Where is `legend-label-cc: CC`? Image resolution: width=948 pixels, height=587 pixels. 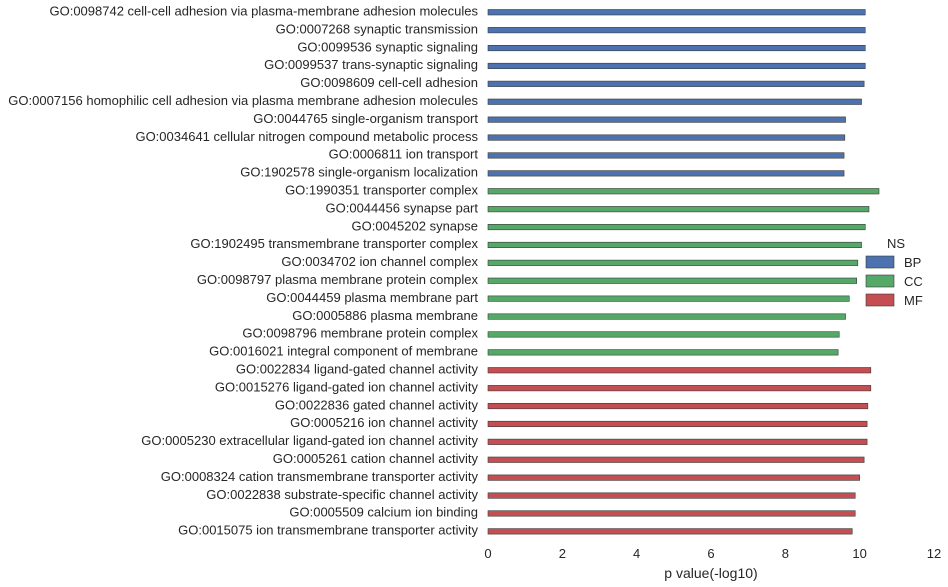 legend-label-cc: CC is located at coordinates (913, 281).